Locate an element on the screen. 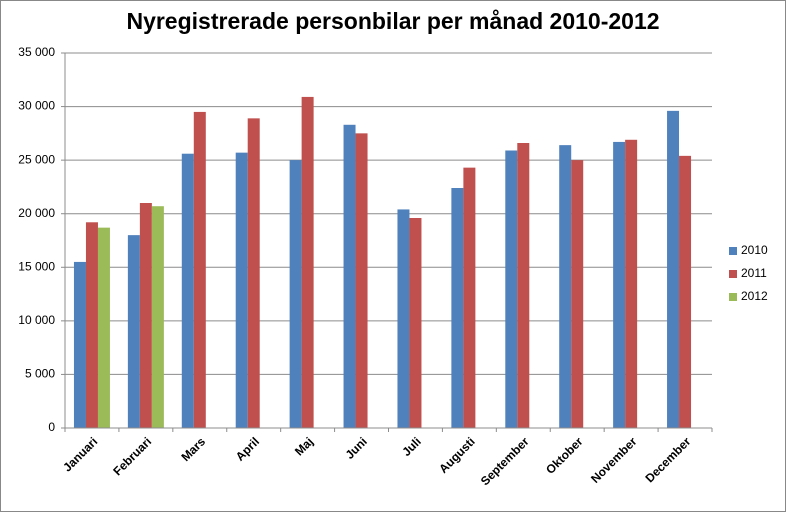 The height and width of the screenshot is (512, 786). y-tick-label: 35 000 is located at coordinates (36, 52).